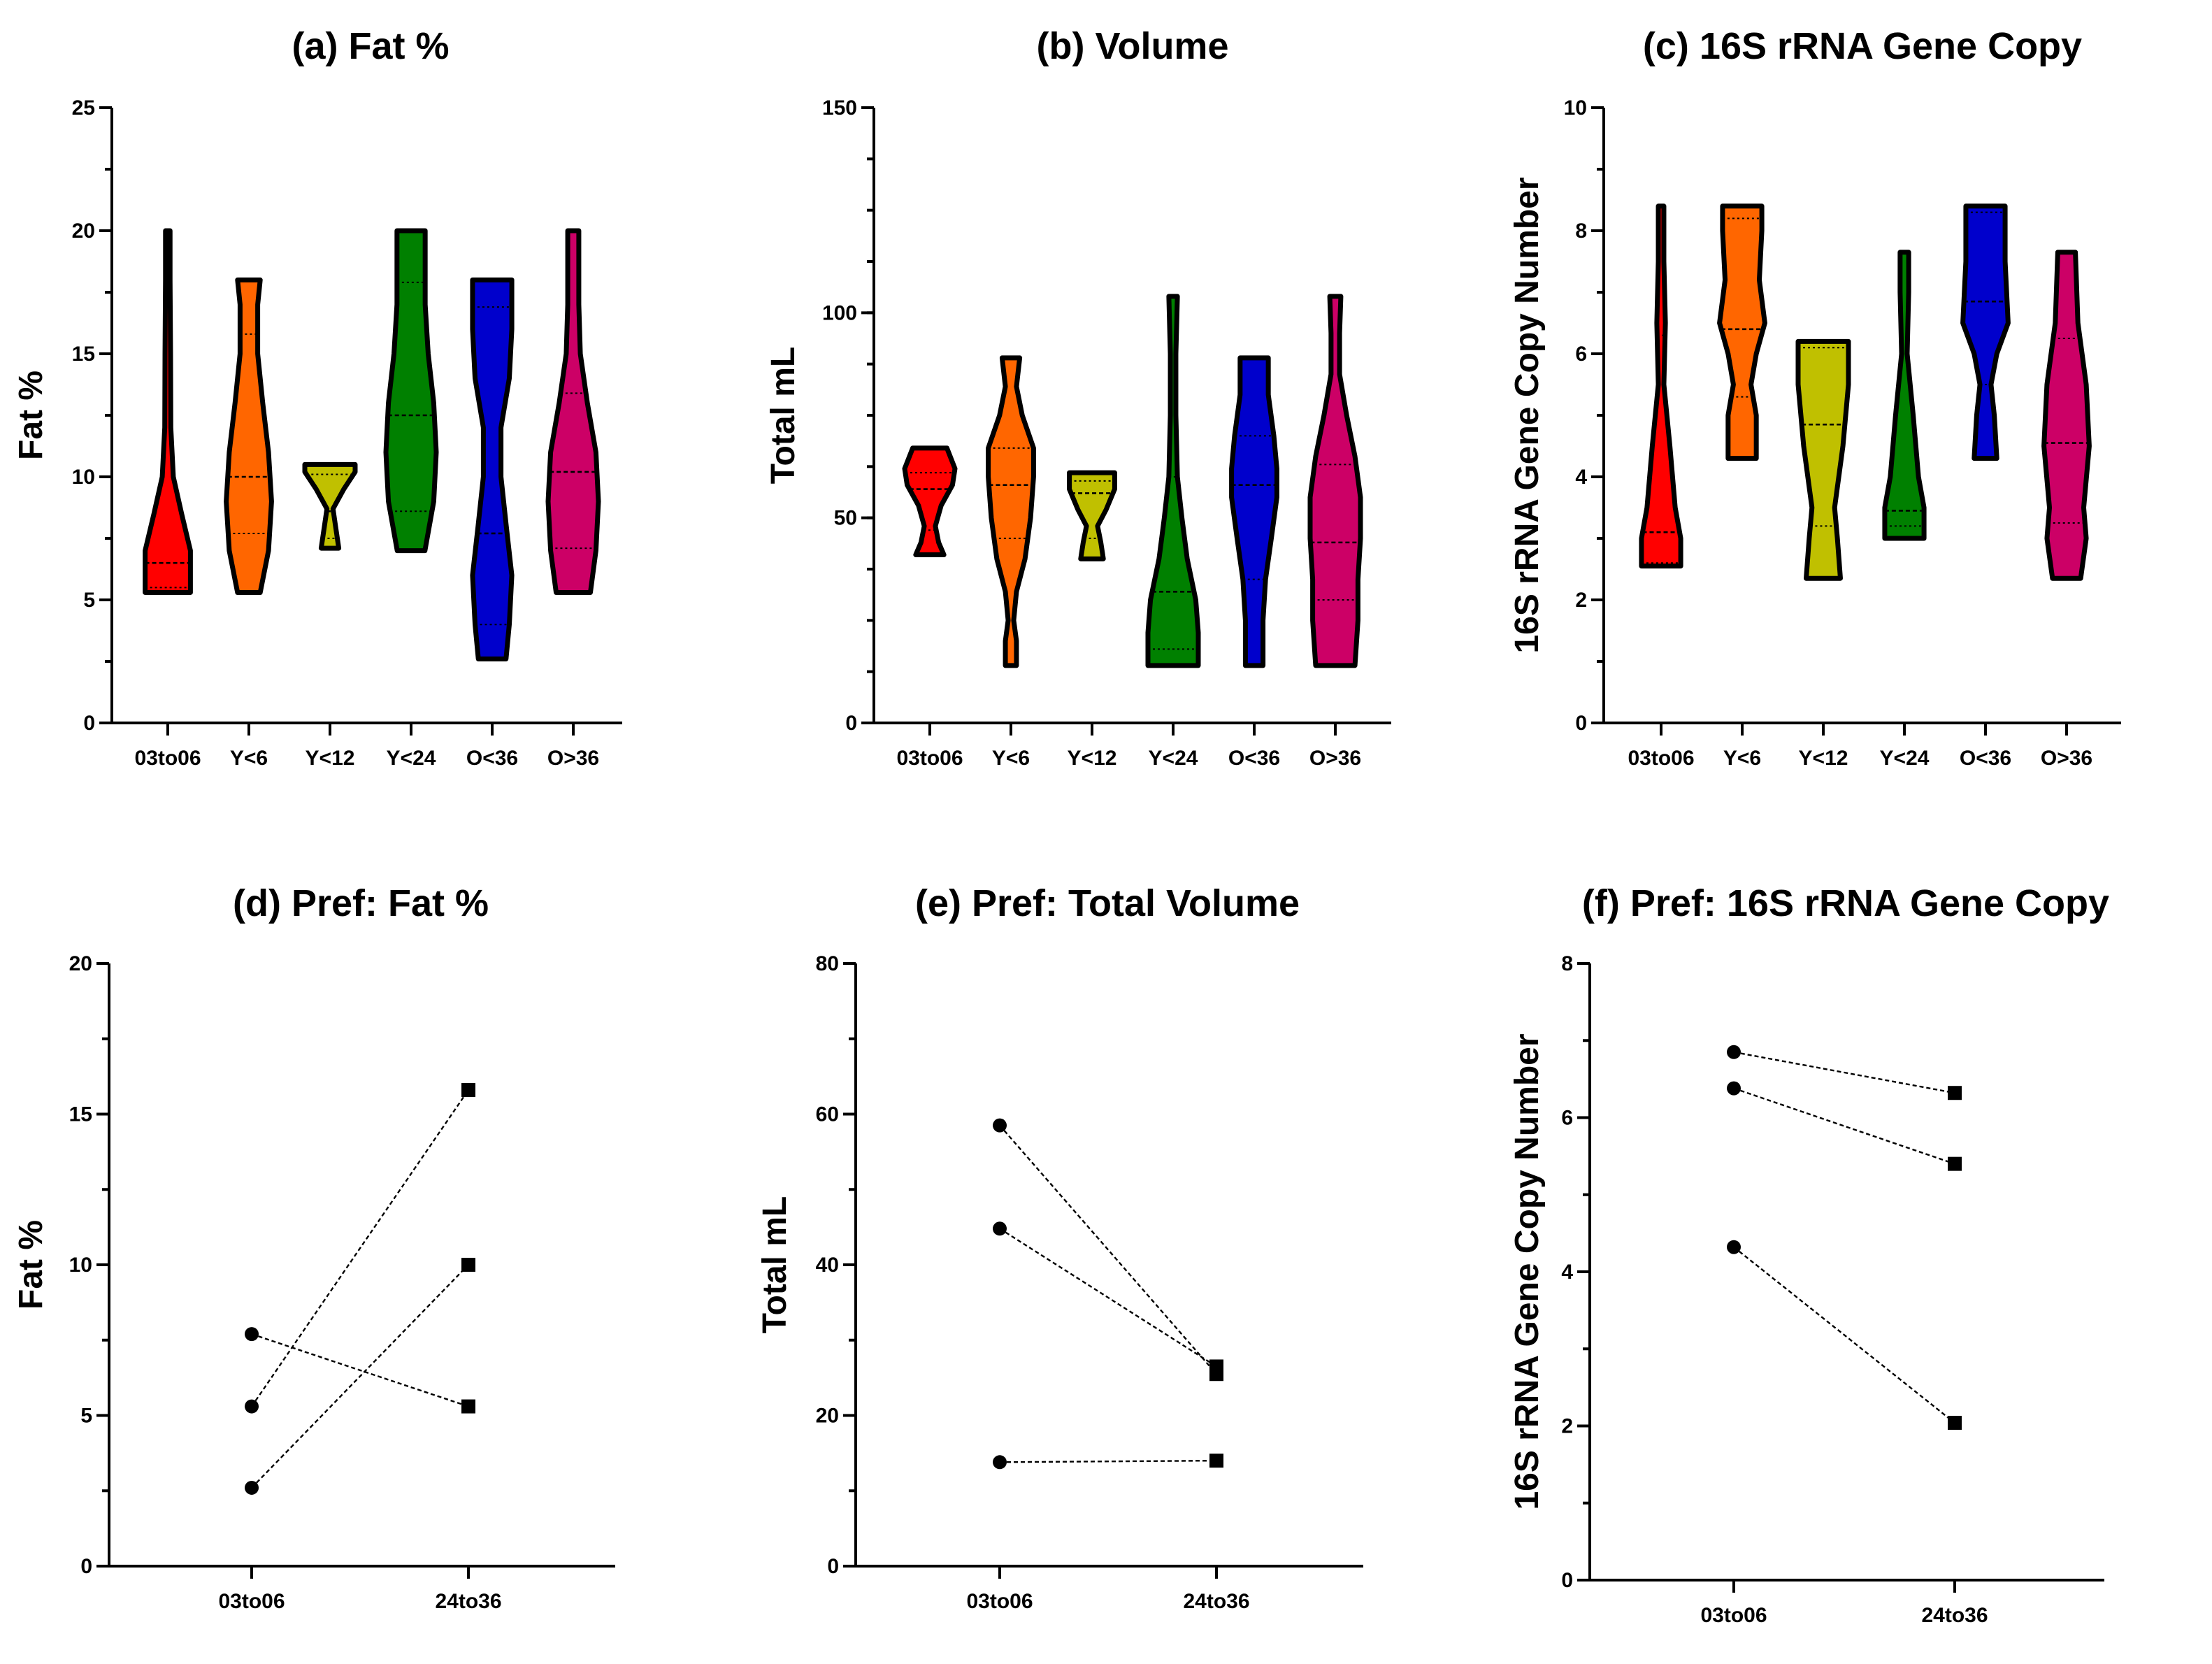 Image resolution: width=2212 pixels, height=1664 pixels. What do you see at coordinates (1581, 354) in the screenshot?
I see `y-tick-label: 6` at bounding box center [1581, 354].